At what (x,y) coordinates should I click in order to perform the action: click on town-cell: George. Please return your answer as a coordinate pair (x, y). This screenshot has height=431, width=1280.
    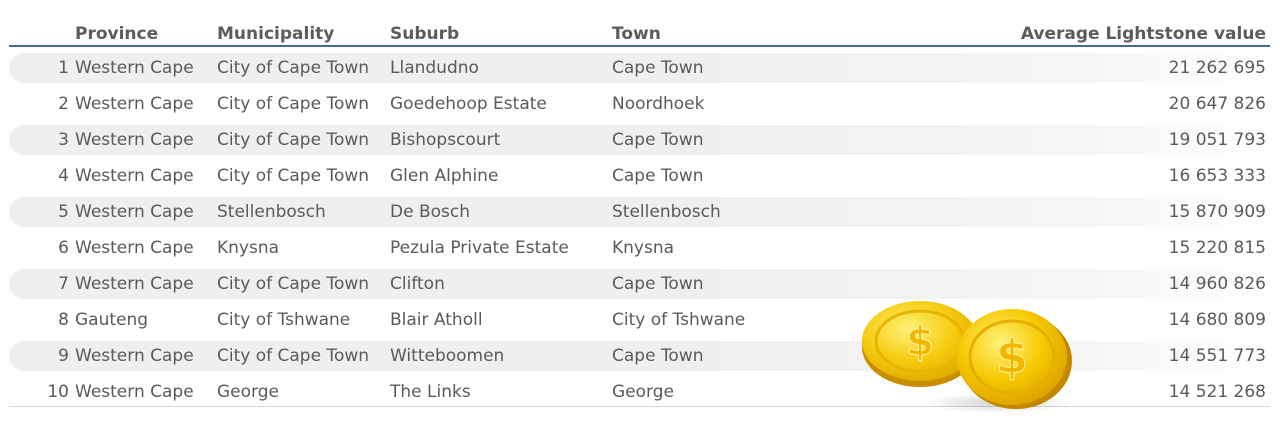
    Looking at the image, I should click on (643, 392).